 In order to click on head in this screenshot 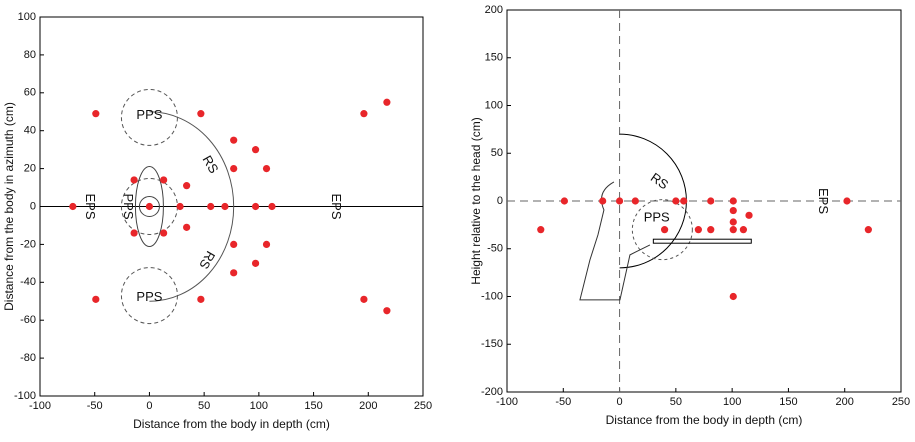, I will do `click(149, 206)`.